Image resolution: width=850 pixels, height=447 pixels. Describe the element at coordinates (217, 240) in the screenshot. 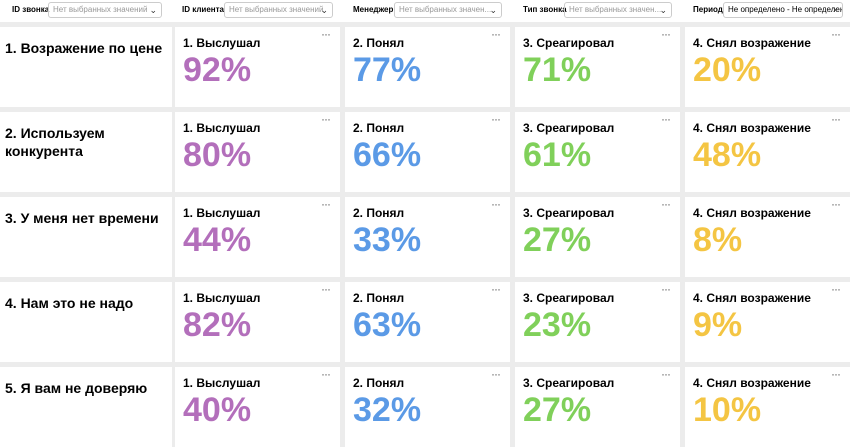

I see `card-value: 44%` at that location.